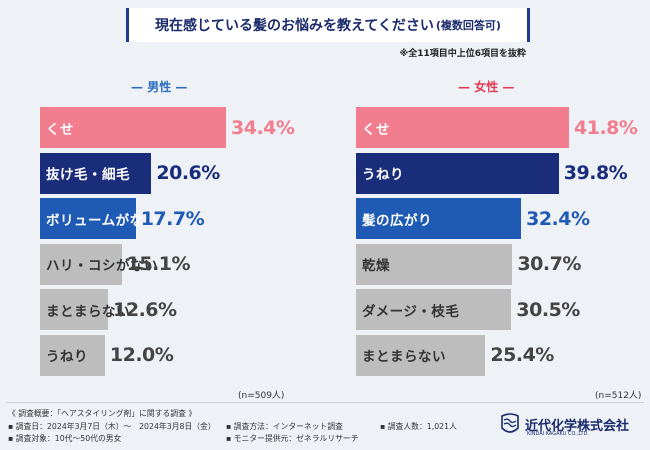  Describe the element at coordinates (522, 355) in the screenshot. I see `female-value-label: 25.4%` at that location.